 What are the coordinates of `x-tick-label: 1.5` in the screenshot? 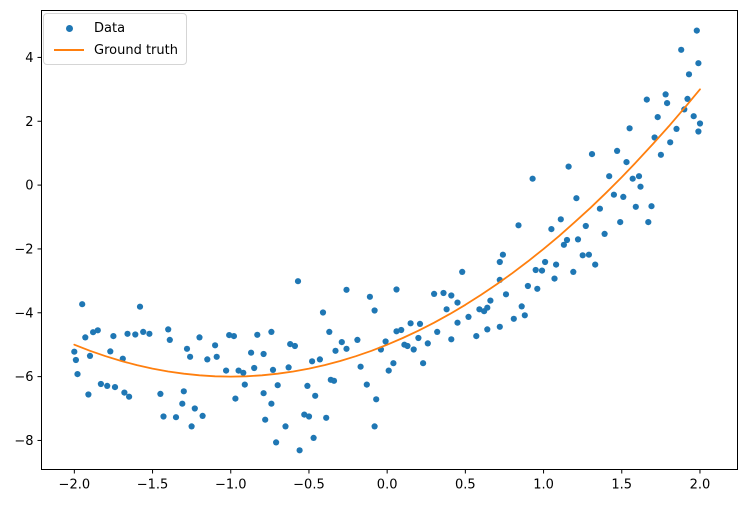 It's located at (621, 485).